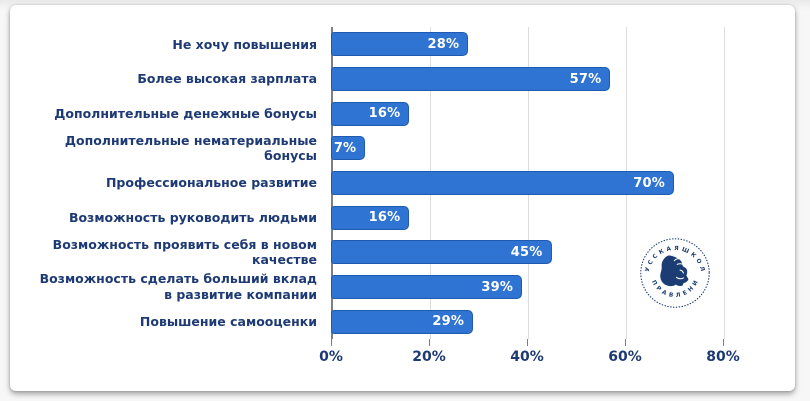 The image size is (810, 401). I want to click on bar: 39%, so click(427, 287).